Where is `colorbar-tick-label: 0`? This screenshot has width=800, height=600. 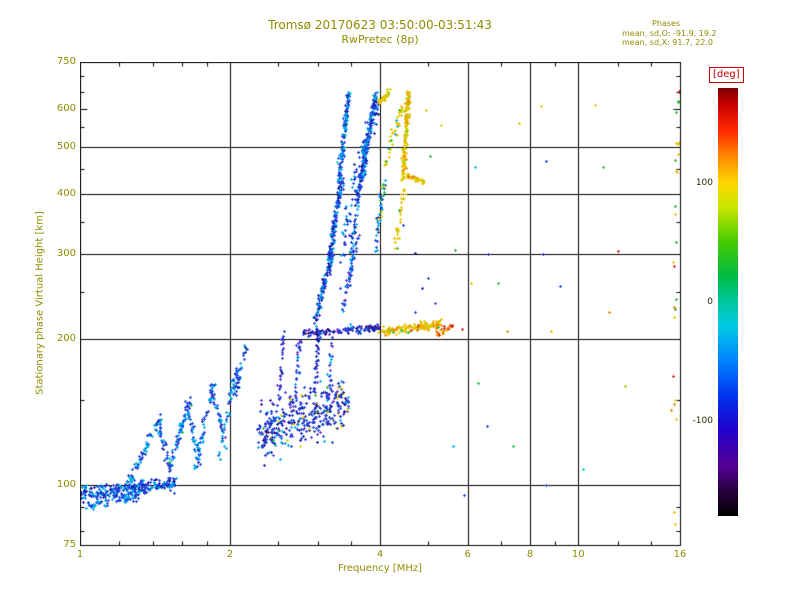
colorbar-tick-label: 0 is located at coordinates (710, 302).